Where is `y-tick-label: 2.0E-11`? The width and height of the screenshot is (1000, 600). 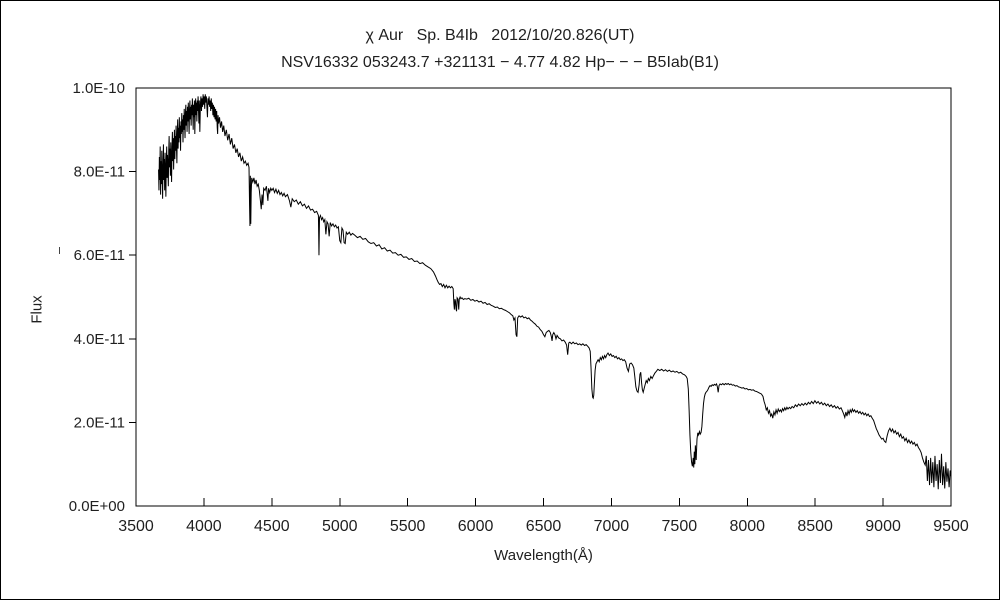 y-tick-label: 2.0E-11 is located at coordinates (99, 422).